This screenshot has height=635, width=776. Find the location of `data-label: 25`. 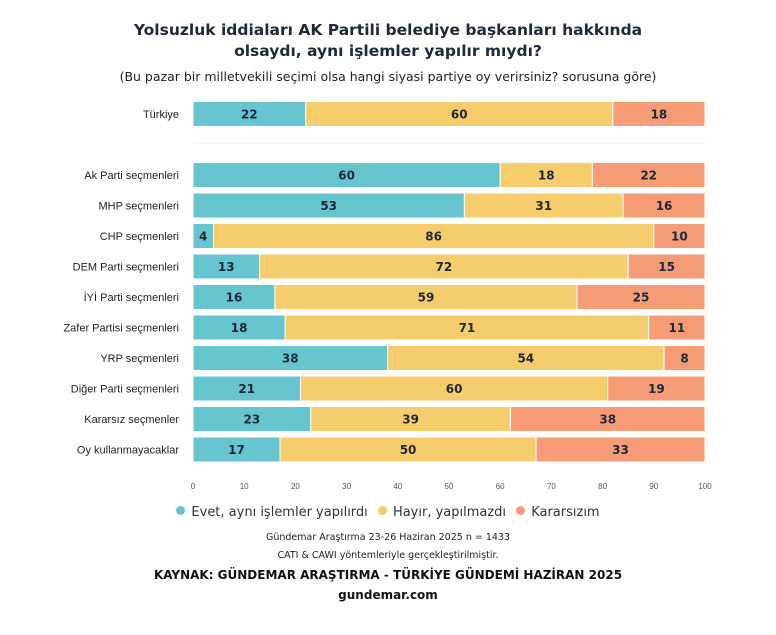

data-label: 25 is located at coordinates (641, 298).